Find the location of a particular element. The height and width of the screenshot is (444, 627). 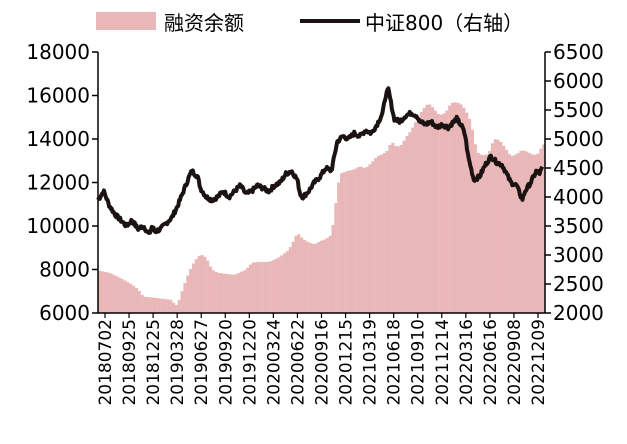

x-tick-label: 20200622 is located at coordinates (298, 362).